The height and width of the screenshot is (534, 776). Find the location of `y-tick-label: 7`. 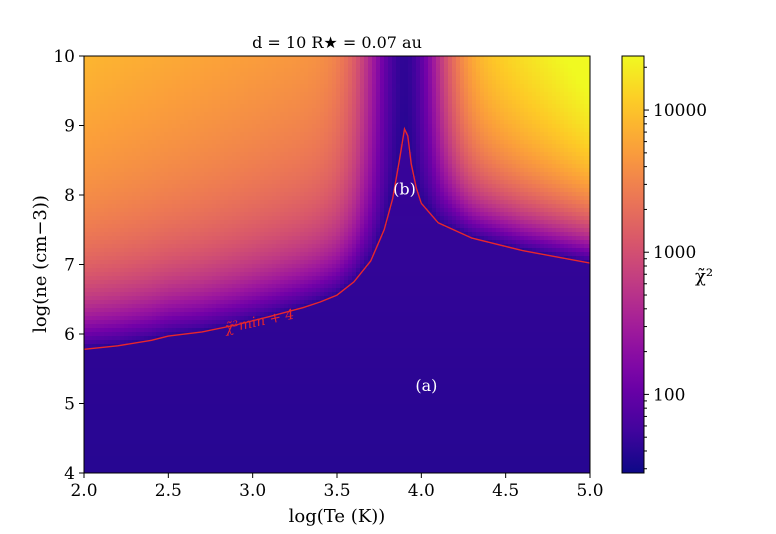

y-tick-label: 7 is located at coordinates (69, 266).